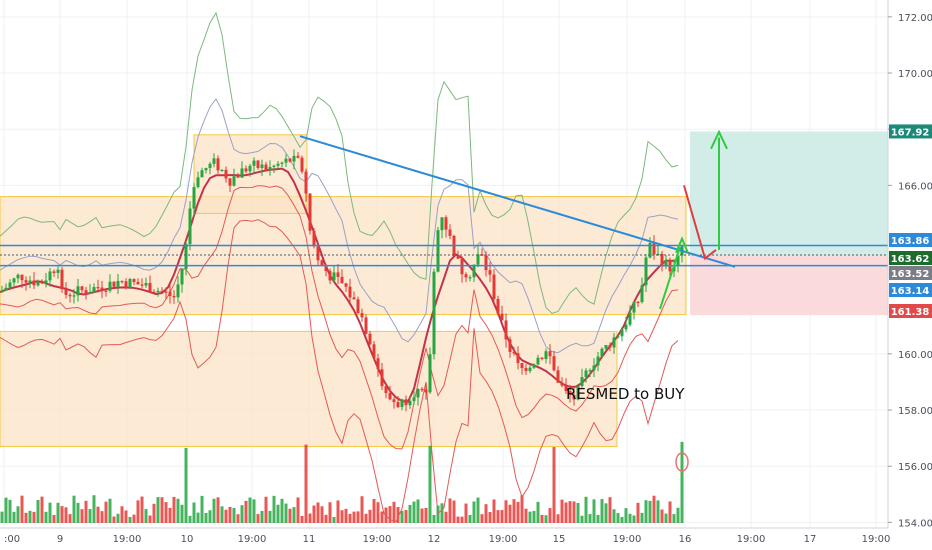 The width and height of the screenshot is (932, 550). What do you see at coordinates (910, 273) in the screenshot?
I see `price-tag` at bounding box center [910, 273].